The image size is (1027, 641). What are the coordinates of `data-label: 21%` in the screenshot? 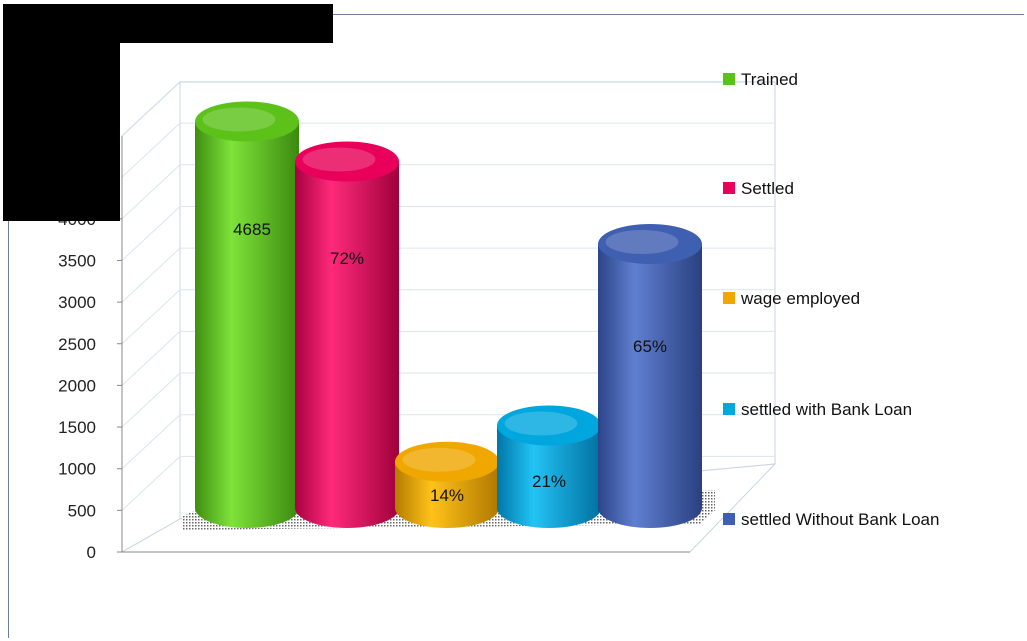 It's located at (549, 481).